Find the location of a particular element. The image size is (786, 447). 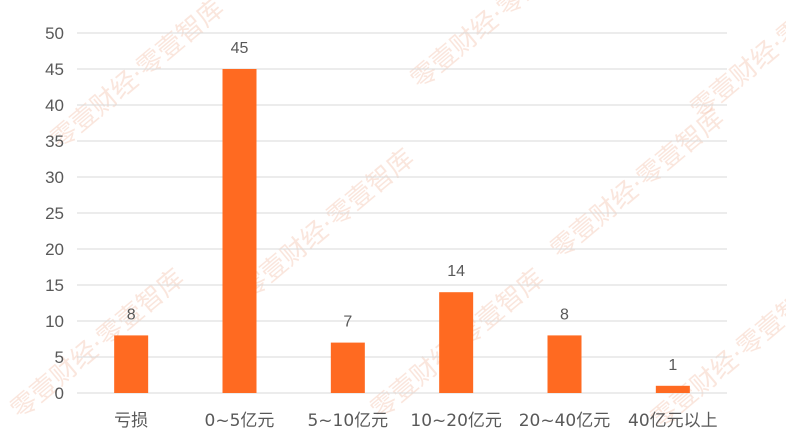

y-tick-label: 30 is located at coordinates (54, 177).